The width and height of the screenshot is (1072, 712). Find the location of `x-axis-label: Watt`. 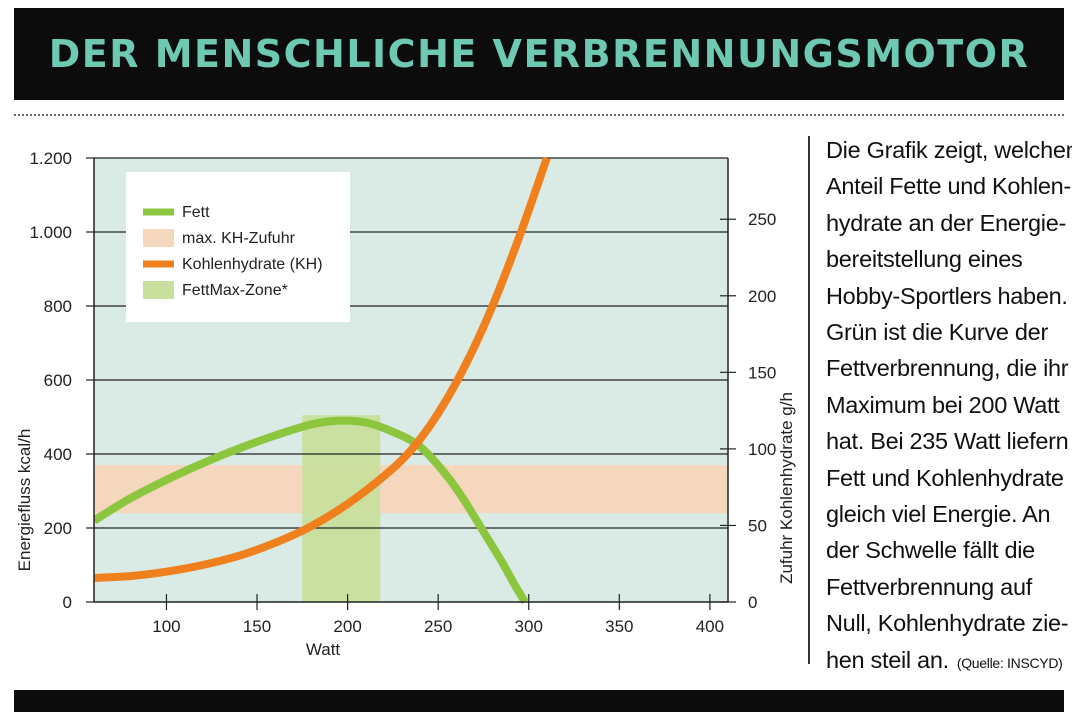

x-axis-label: Watt is located at coordinates (323, 649).